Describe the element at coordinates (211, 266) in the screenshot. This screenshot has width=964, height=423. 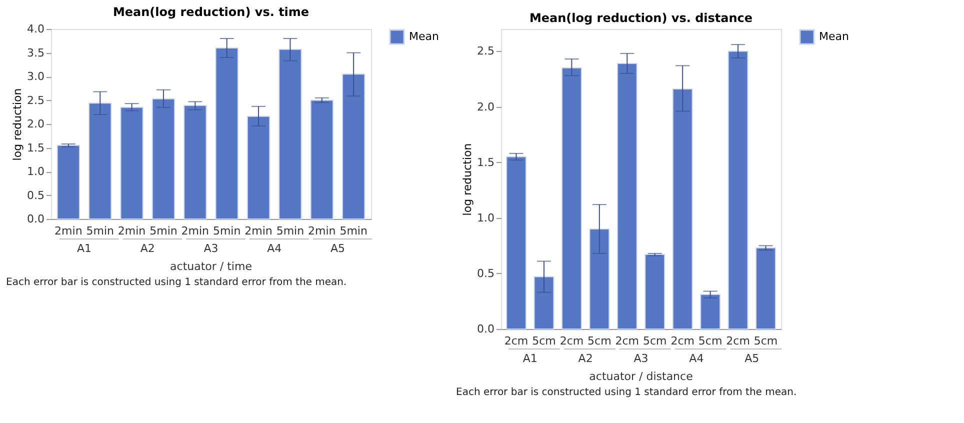
I see `x-axis-title: actuator / time` at that location.